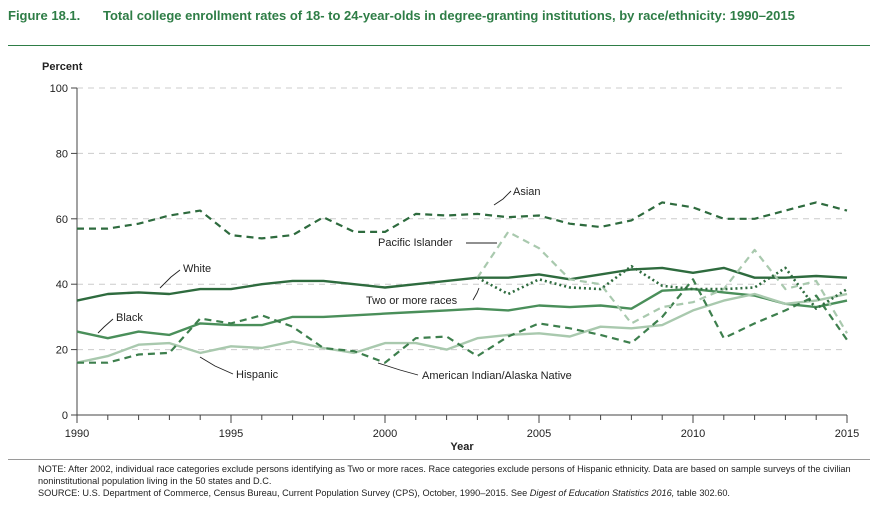 The height and width of the screenshot is (519, 885). What do you see at coordinates (197, 269) in the screenshot?
I see `series-label-white: White` at bounding box center [197, 269].